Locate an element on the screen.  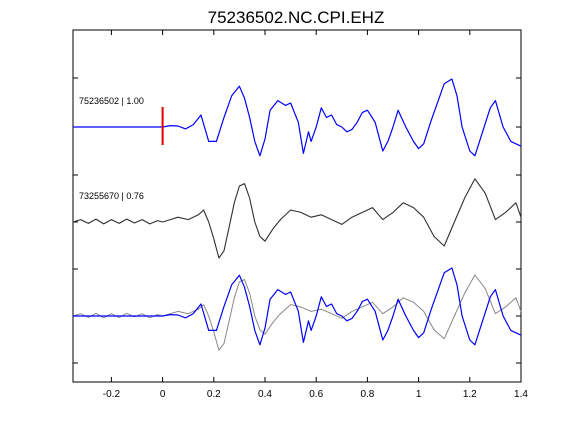
overlay-primary-trace is located at coordinates (297, 306).